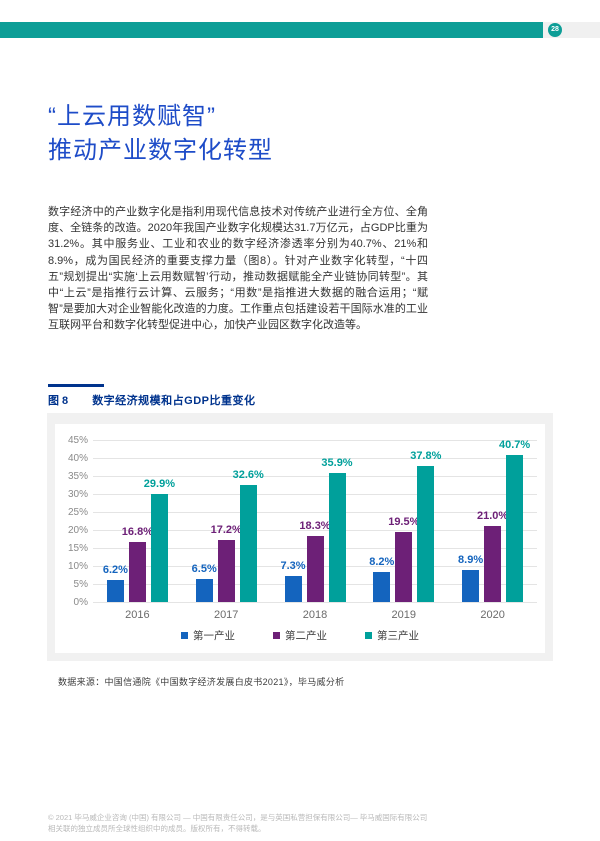 The width and height of the screenshot is (600, 841). What do you see at coordinates (382, 587) in the screenshot?
I see `bar-第一产业-2019` at bounding box center [382, 587].